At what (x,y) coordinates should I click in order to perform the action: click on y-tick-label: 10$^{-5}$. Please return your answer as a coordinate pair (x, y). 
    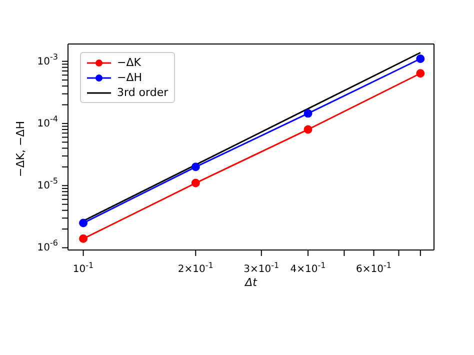
    Looking at the image, I should click on (47, 184).